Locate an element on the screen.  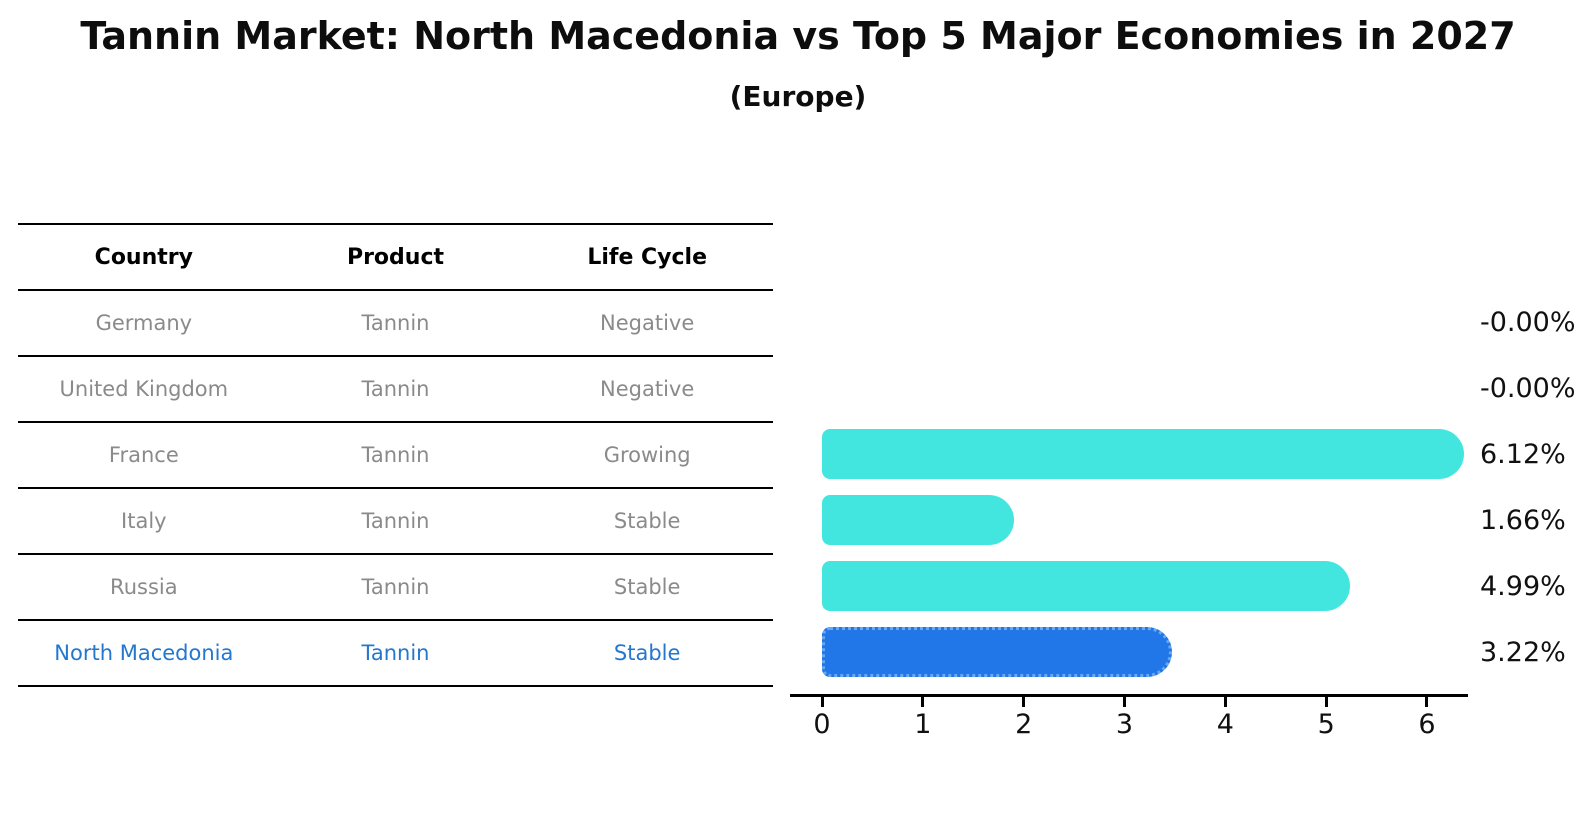
cell-country: Italy is located at coordinates (144, 521).